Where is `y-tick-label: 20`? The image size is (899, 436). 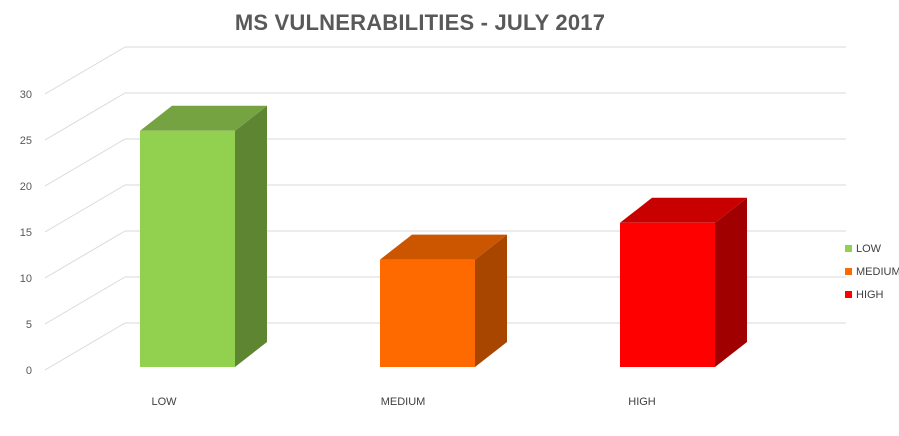
y-tick-label: 20 is located at coordinates (26, 187).